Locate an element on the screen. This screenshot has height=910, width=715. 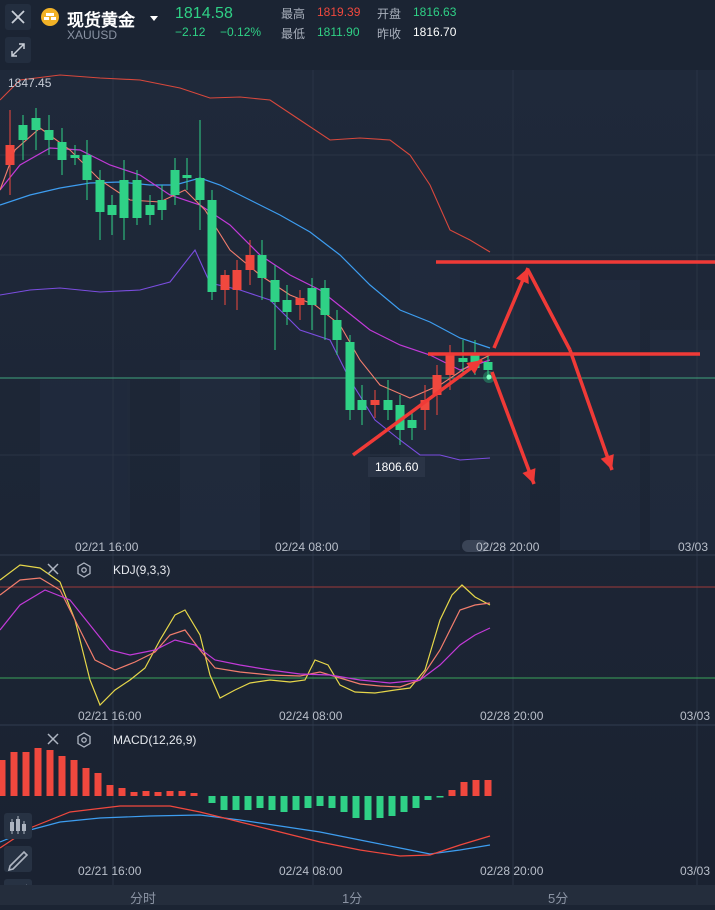
current-price-dot is located at coordinates (489, 377).